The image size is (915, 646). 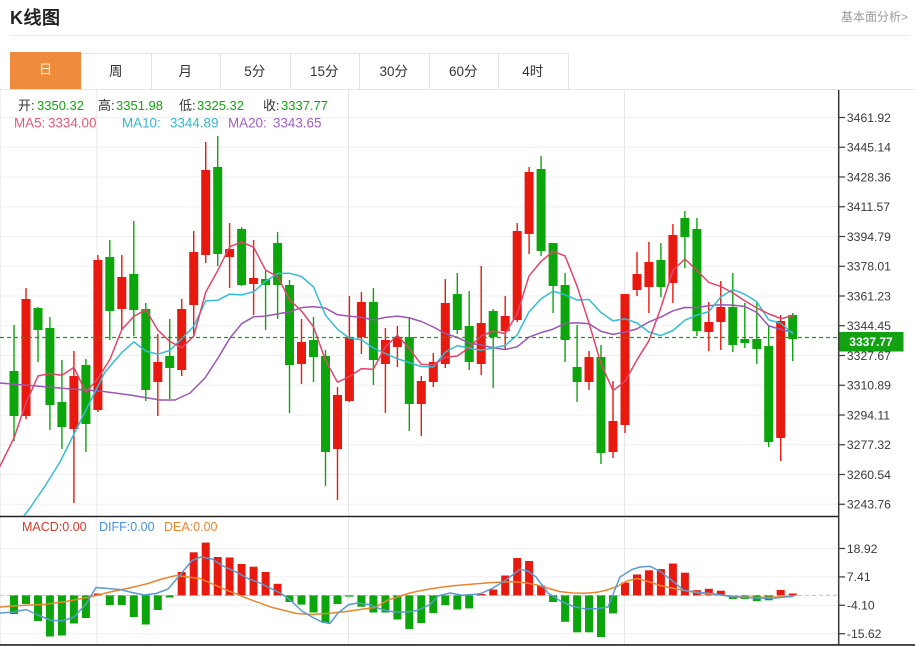 What do you see at coordinates (861, 606) in the screenshot?
I see `svg-text: -4.10` at bounding box center [861, 606].